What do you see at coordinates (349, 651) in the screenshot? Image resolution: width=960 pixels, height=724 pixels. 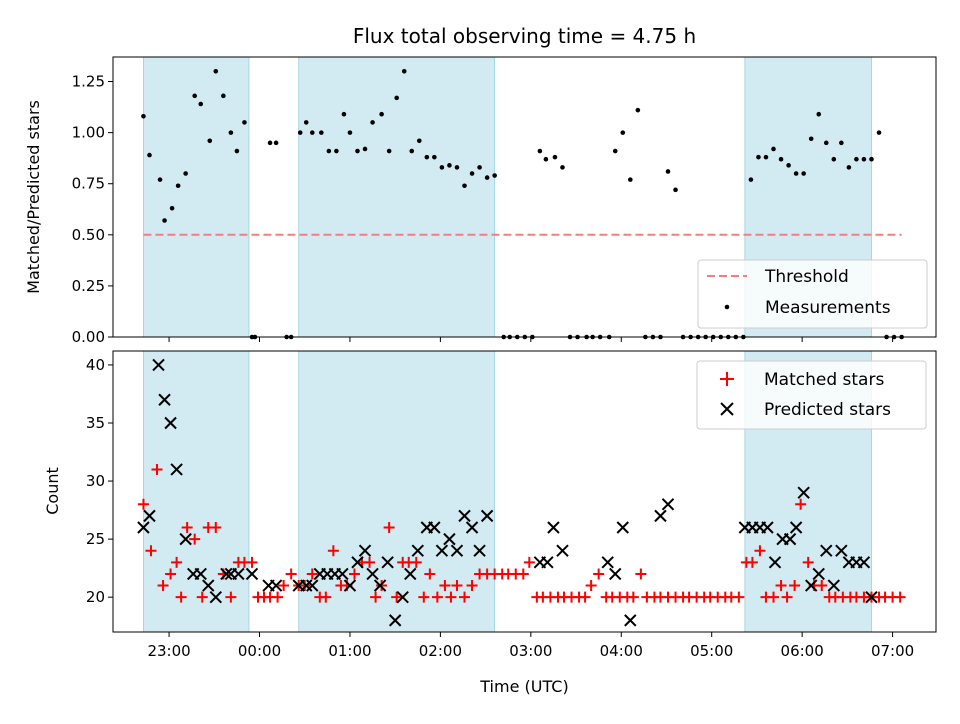 I see `x-tick-label: 01:00` at bounding box center [349, 651].